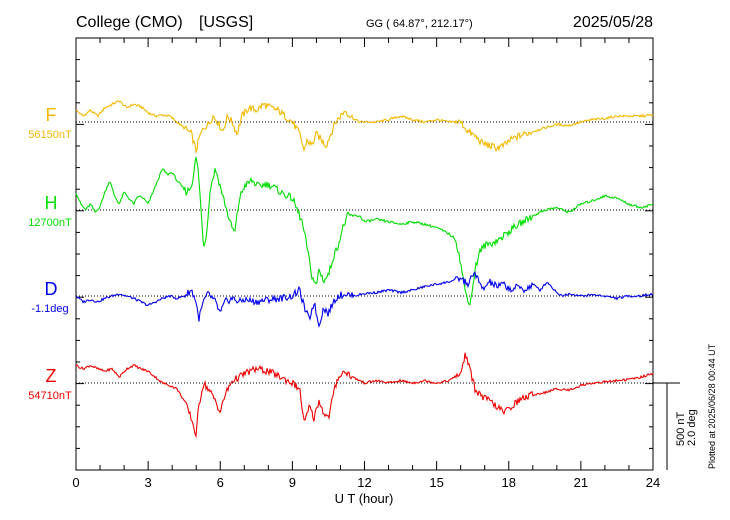 This screenshot has height=520, width=730. What do you see at coordinates (75, 482) in the screenshot?
I see `x-tick-label-0: 0` at bounding box center [75, 482].